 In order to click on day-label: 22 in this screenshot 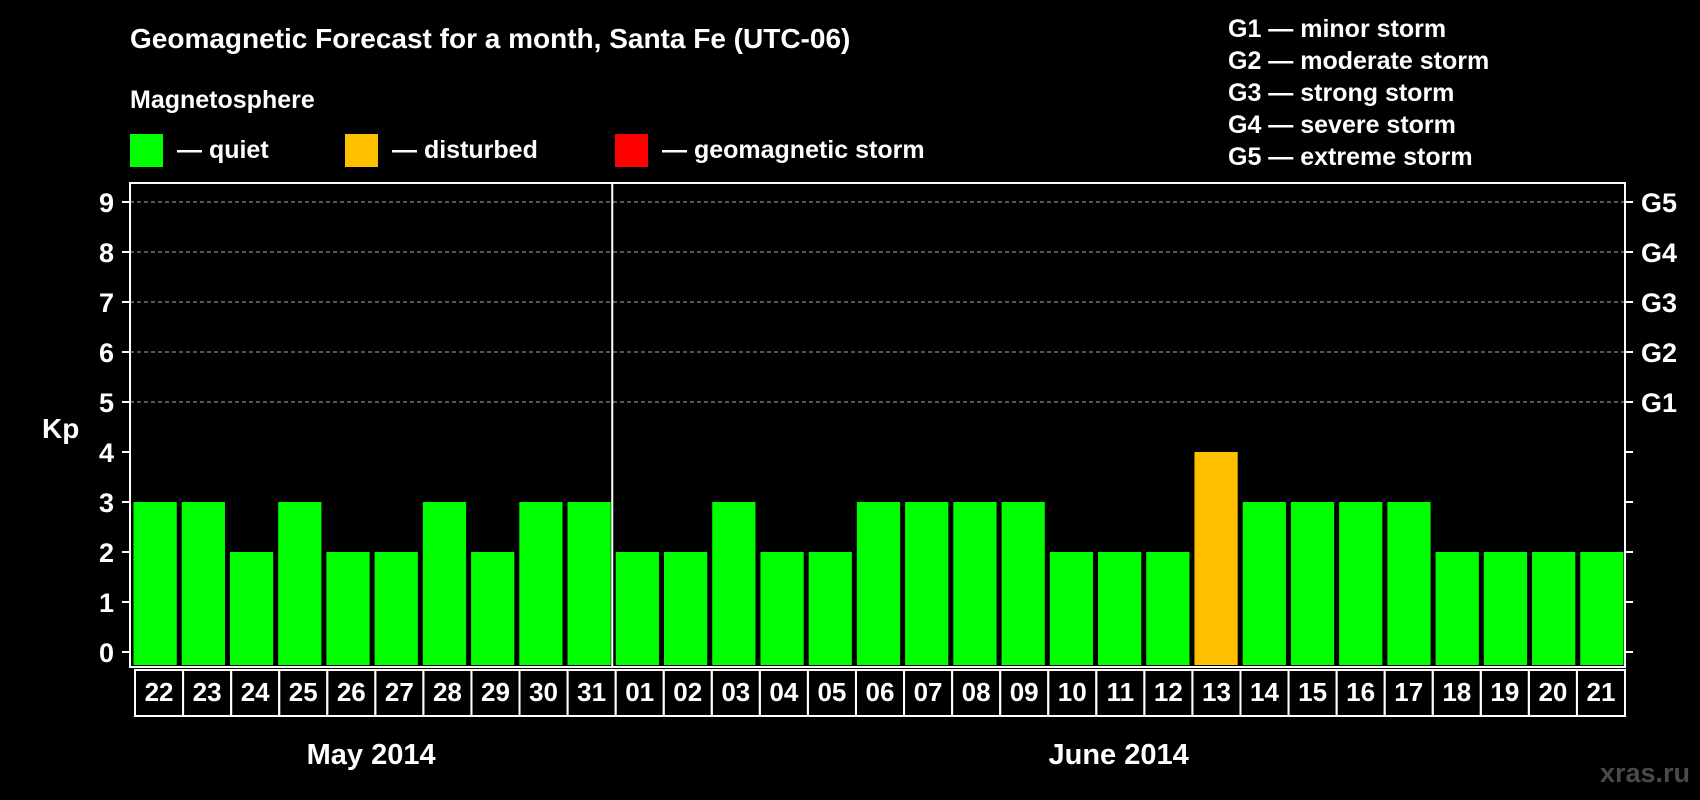, I will do `click(159, 692)`.